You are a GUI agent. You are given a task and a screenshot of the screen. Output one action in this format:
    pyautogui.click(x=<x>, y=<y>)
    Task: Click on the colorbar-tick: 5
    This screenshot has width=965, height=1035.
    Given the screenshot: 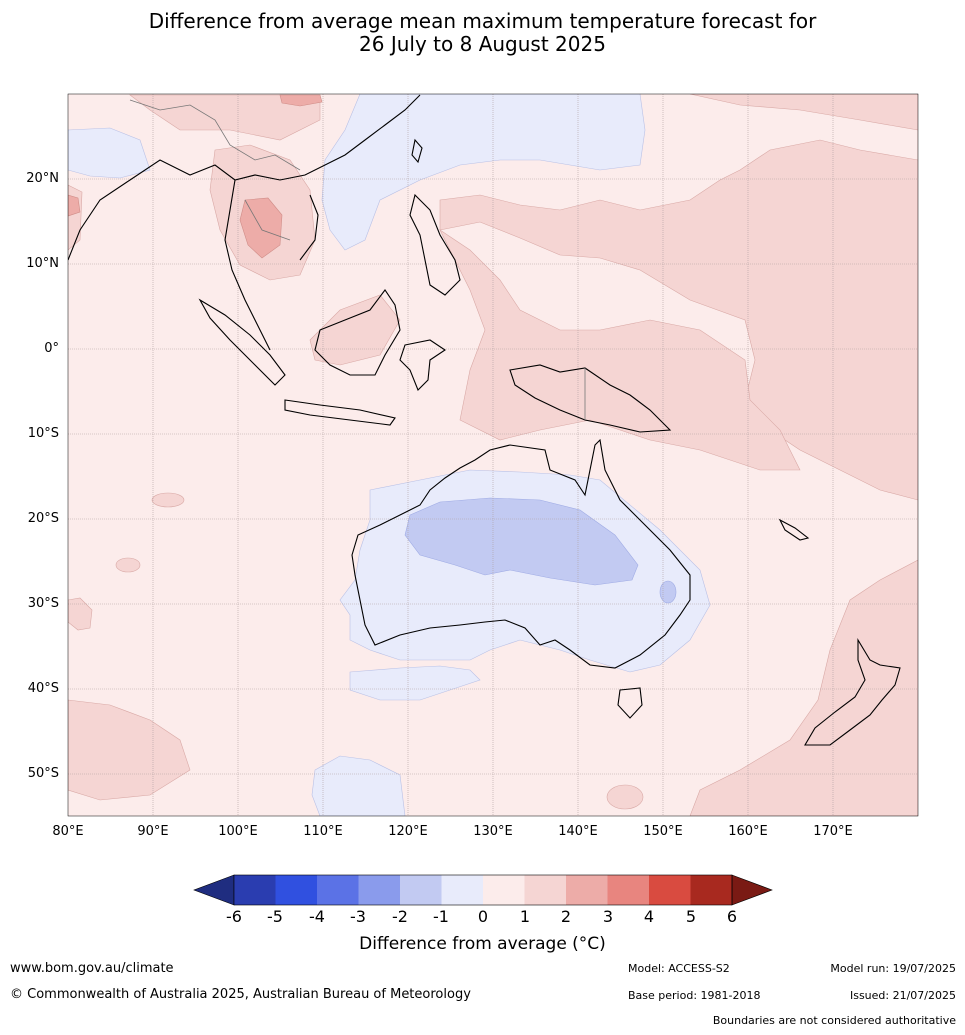 What is the action you would take?
    pyautogui.click(x=691, y=916)
    